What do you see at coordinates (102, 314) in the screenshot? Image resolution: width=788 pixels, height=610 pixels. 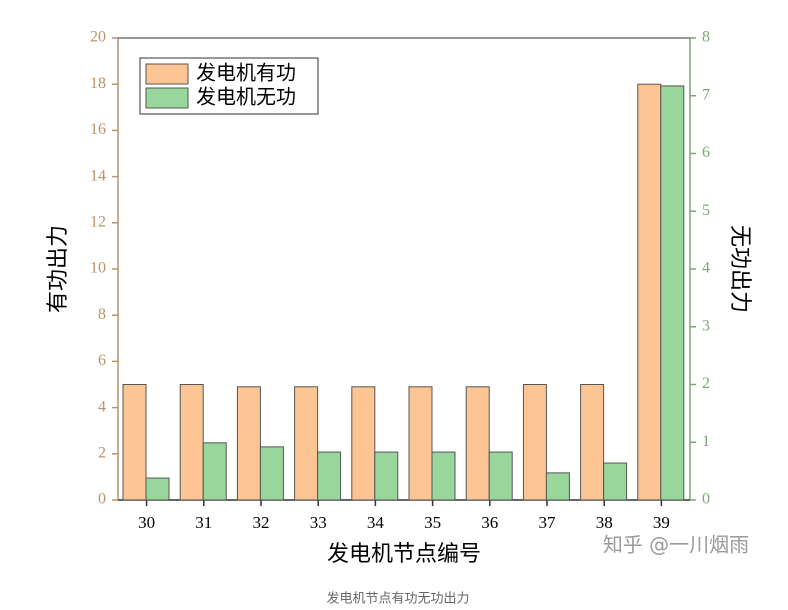 I see `y-tick-label: 8` at bounding box center [102, 314].